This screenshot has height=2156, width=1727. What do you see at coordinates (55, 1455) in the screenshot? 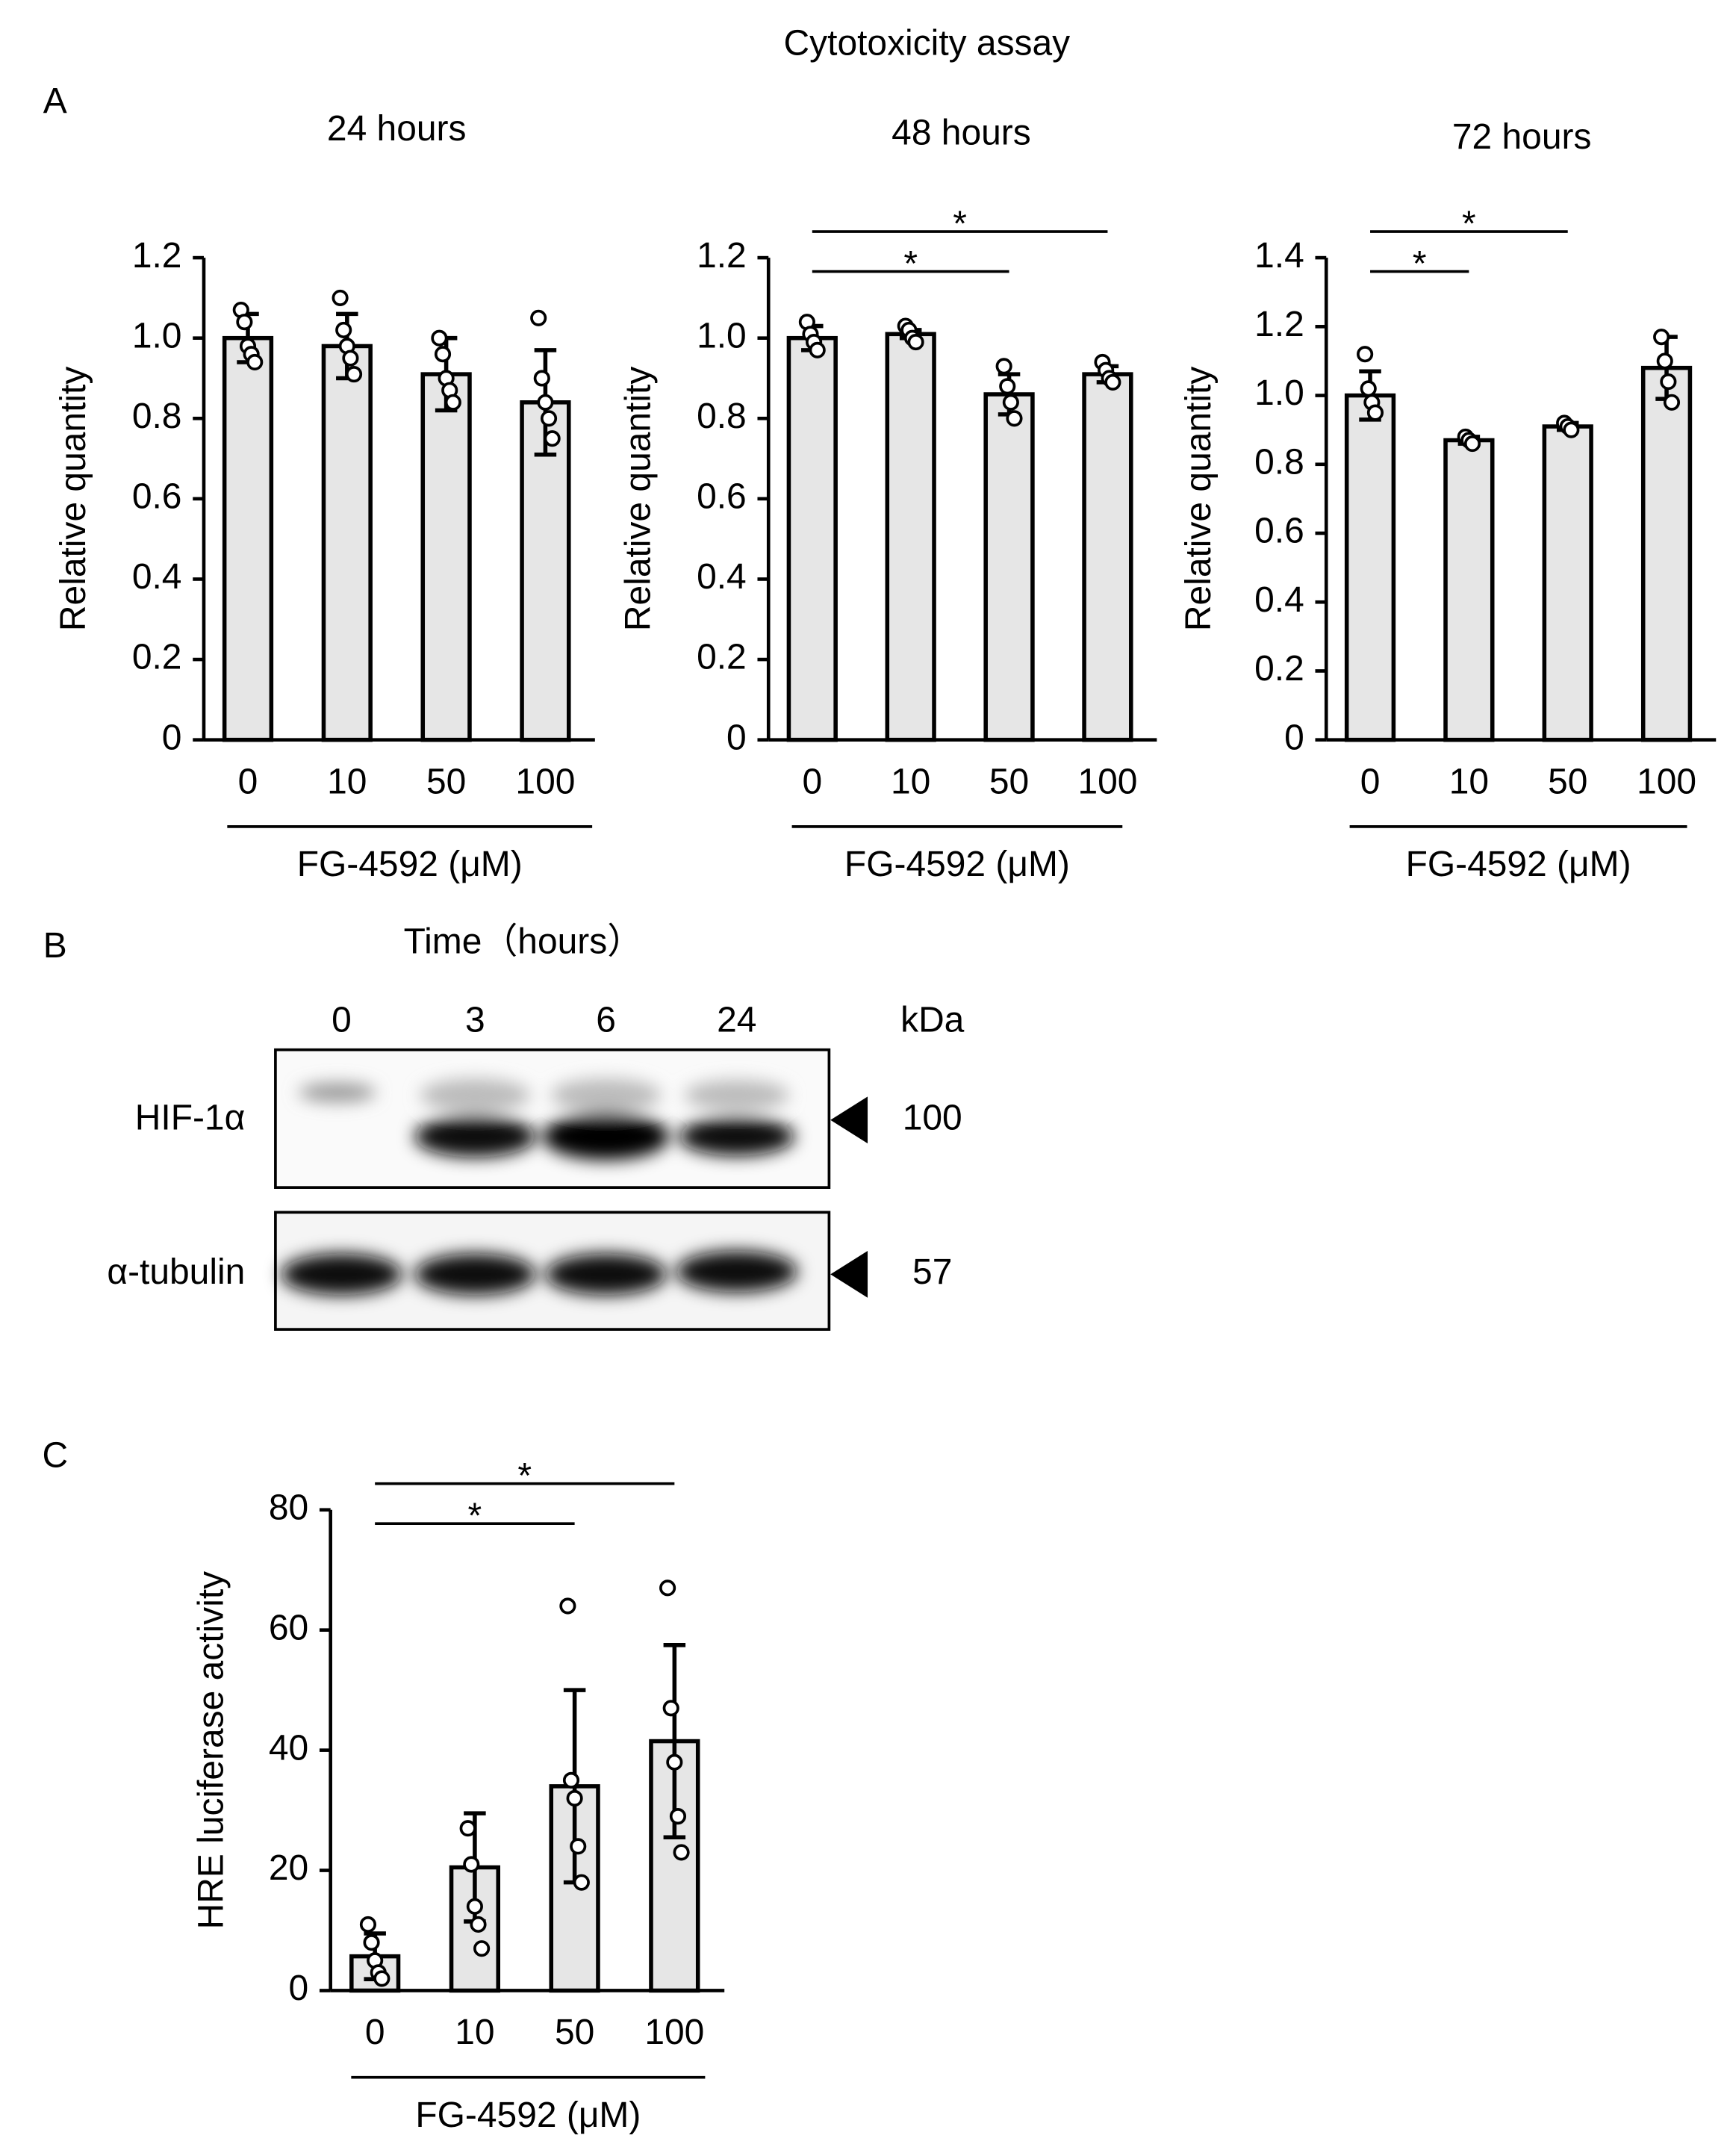
I see `panel-label: C` at bounding box center [55, 1455].